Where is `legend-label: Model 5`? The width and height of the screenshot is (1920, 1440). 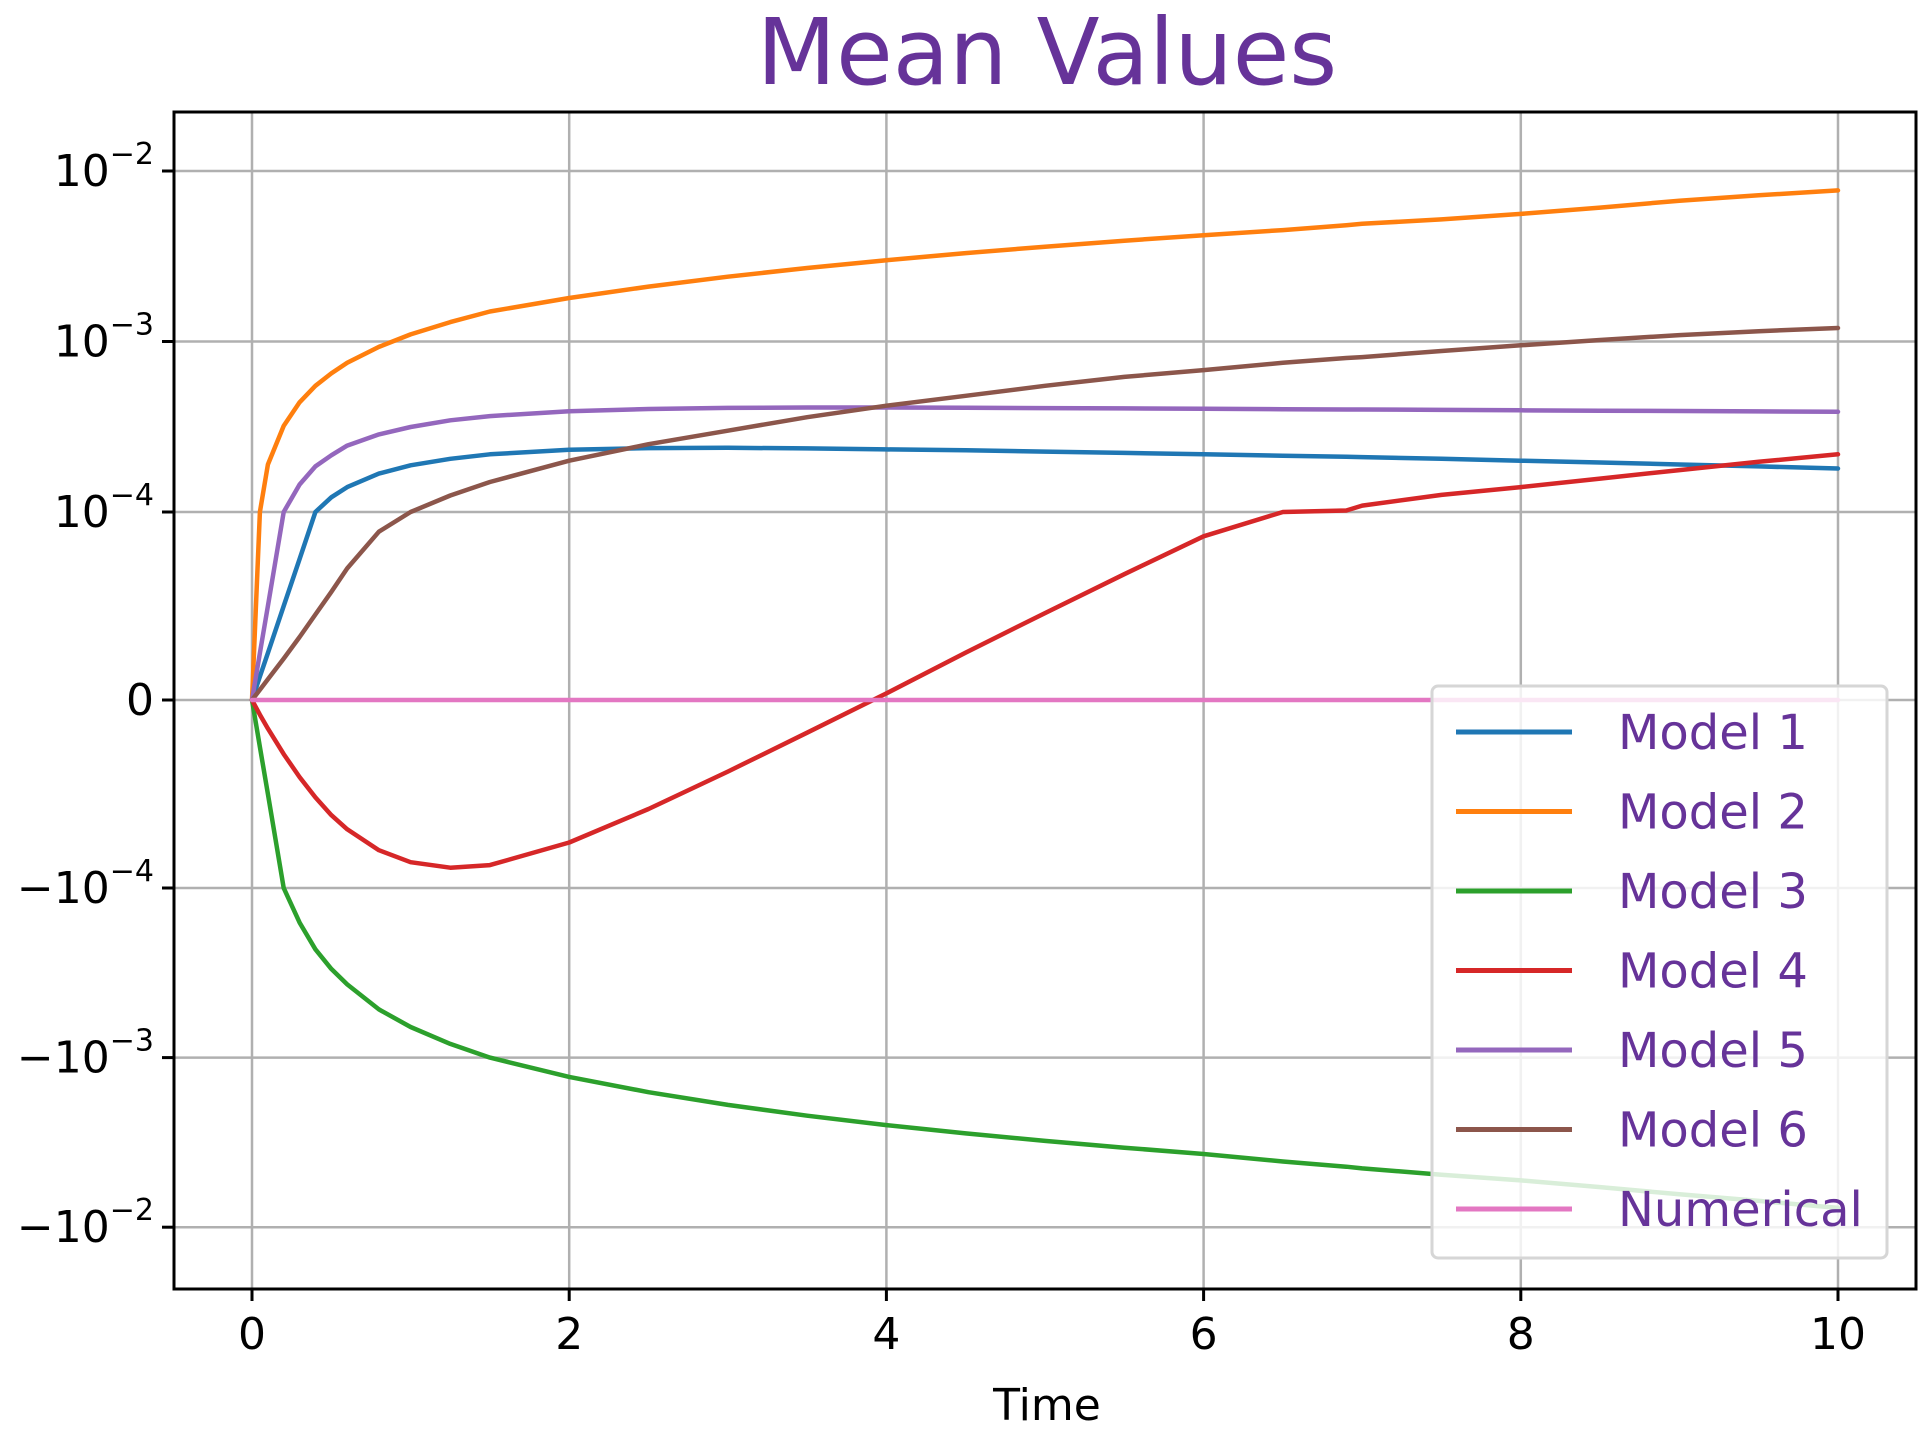
legend-label: Model 5 is located at coordinates (1713, 1051).